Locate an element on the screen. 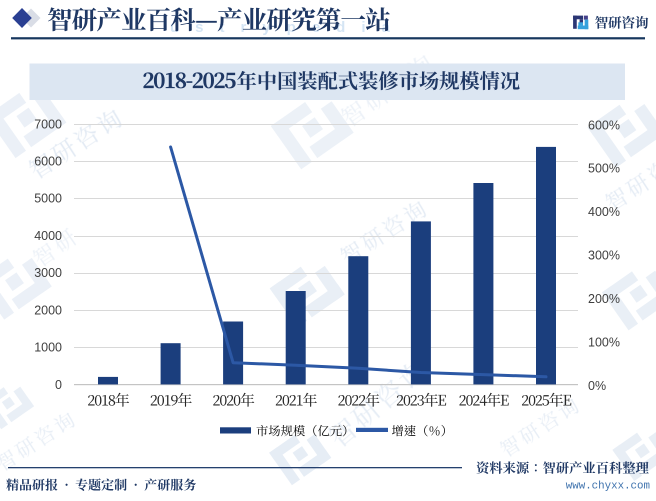 This screenshot has height=501, width=656. svg-text: 600% is located at coordinates (604, 125).